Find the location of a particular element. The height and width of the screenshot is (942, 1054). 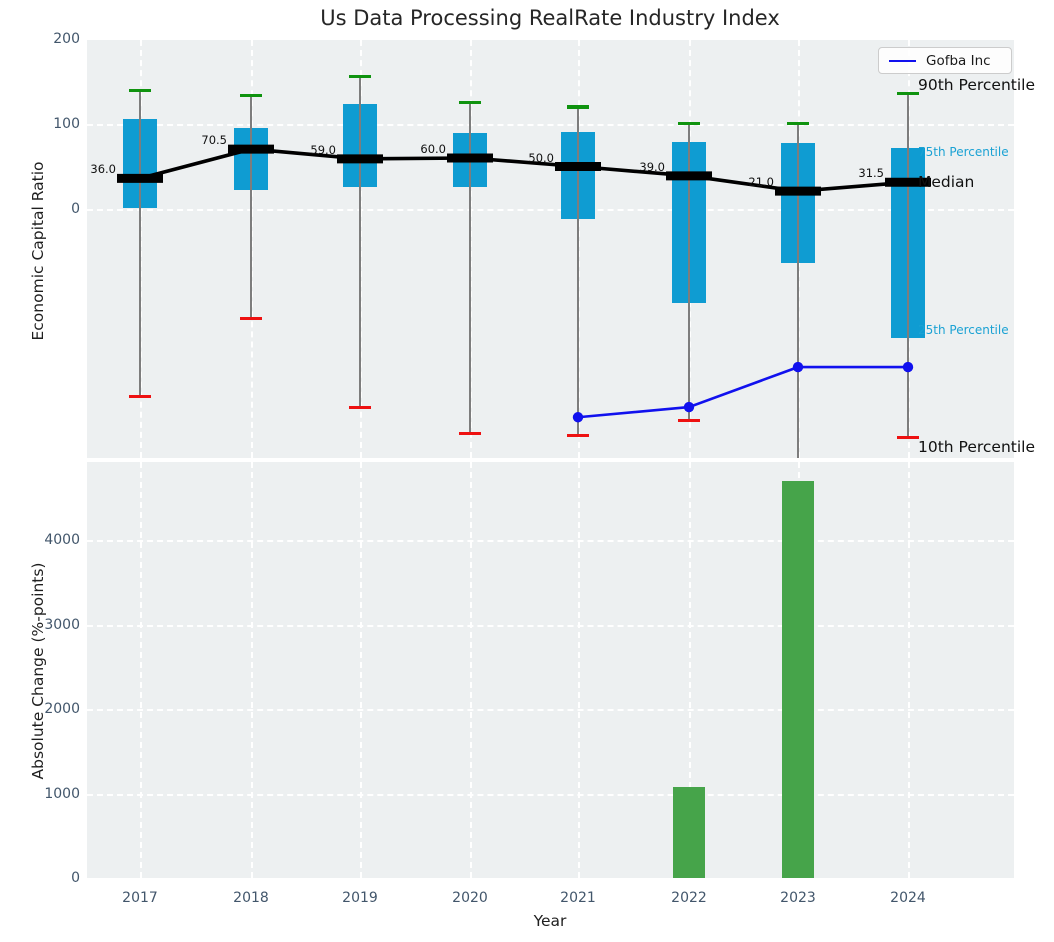

x-tick-year: 2019 is located at coordinates (360, 898).